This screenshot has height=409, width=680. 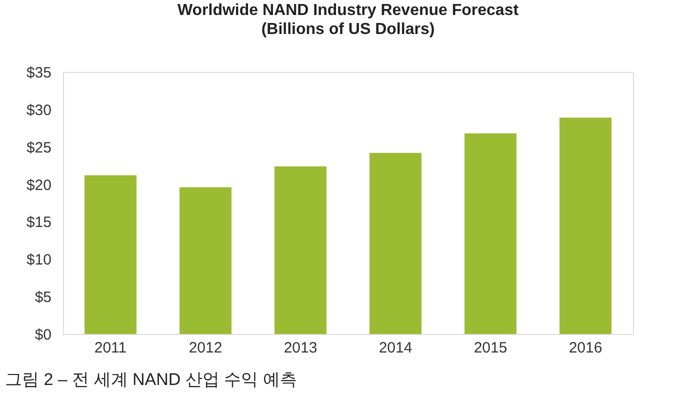 I want to click on x-tick-label: 2014, so click(x=395, y=348).